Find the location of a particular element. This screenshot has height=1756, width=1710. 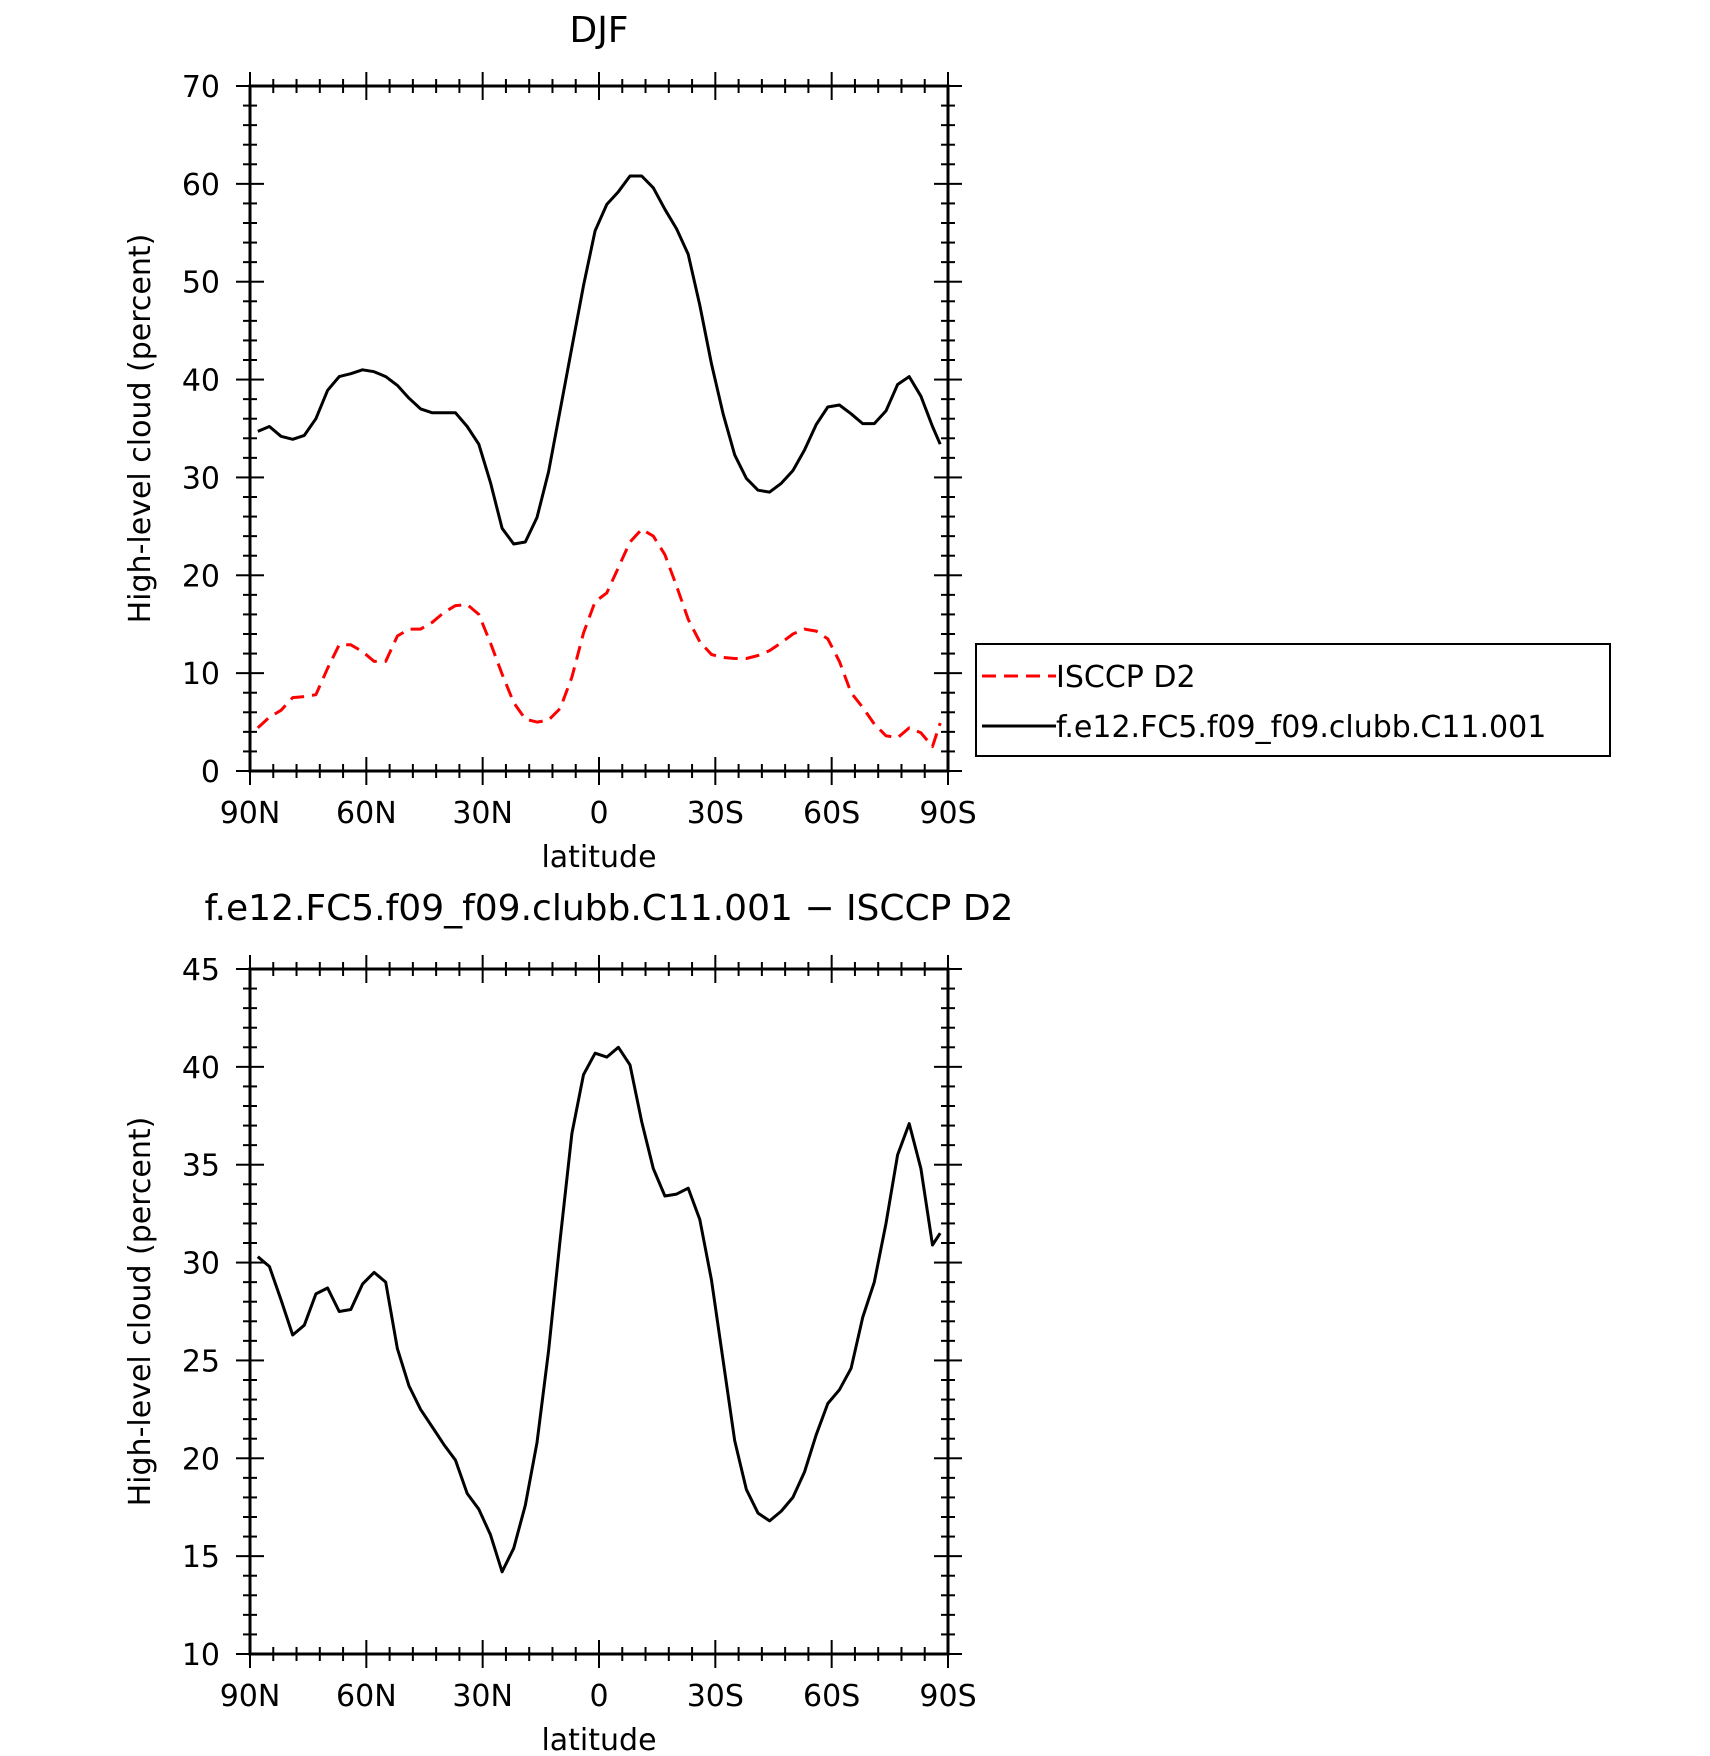

bottom-ytick-label: 15 is located at coordinates (201, 1557).